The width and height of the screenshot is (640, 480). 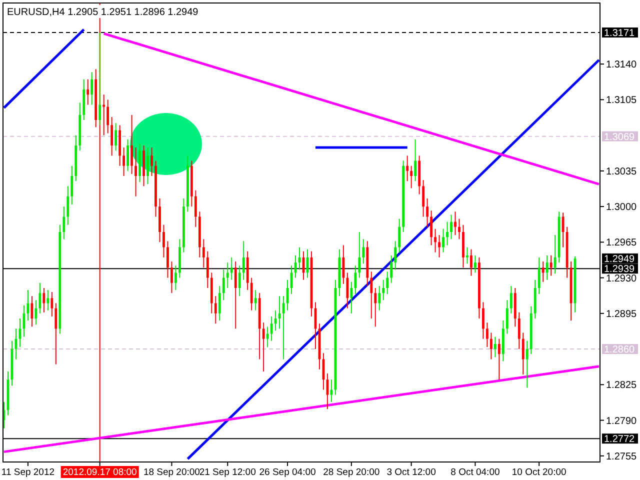 I want to click on y-tick-label: 1.3000, so click(x=622, y=208).